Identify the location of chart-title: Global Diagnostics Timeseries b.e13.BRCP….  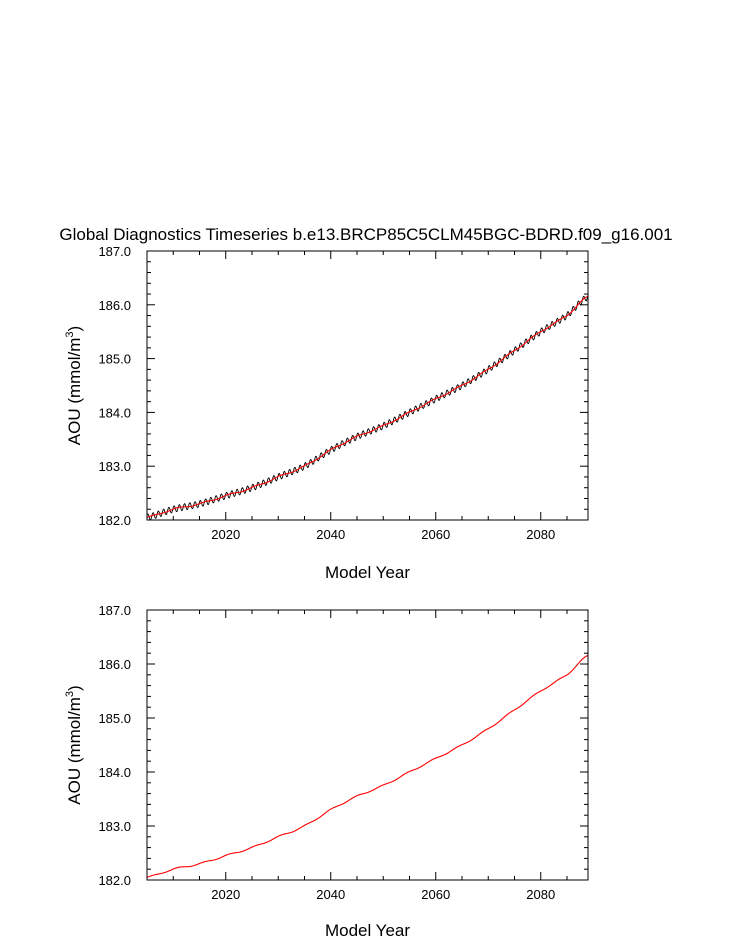
(365, 234).